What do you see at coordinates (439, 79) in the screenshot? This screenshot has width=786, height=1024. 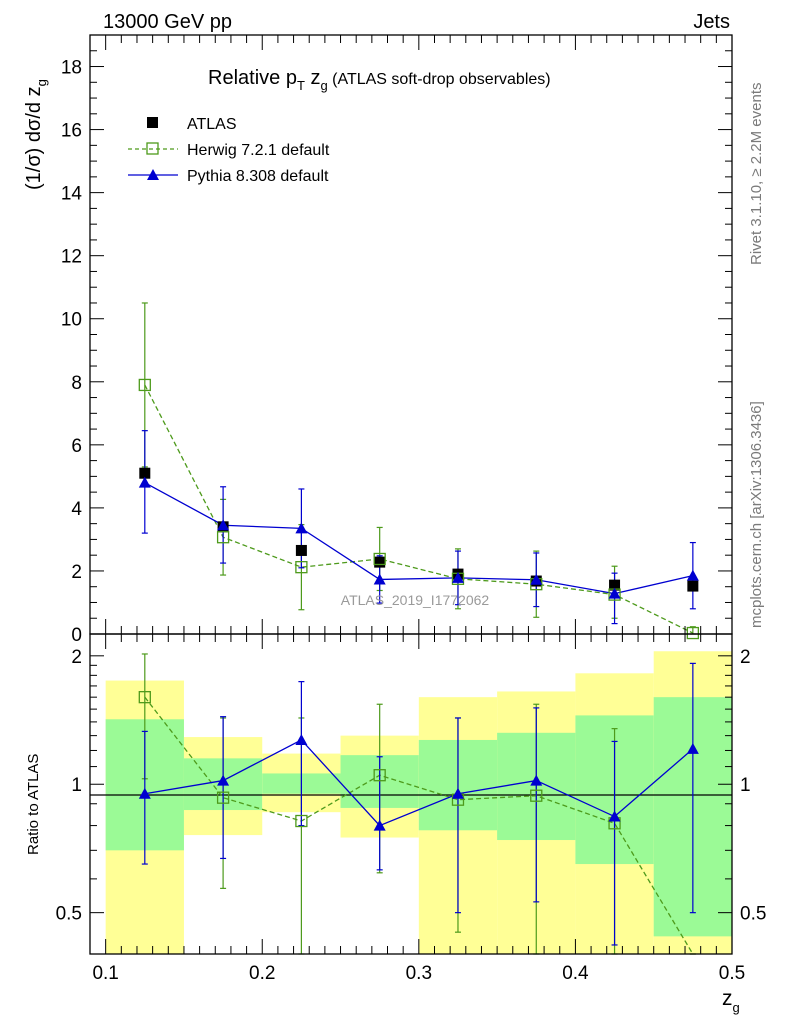 I see `main-title-paren: (ATLAS soft-drop observables)` at bounding box center [439, 79].